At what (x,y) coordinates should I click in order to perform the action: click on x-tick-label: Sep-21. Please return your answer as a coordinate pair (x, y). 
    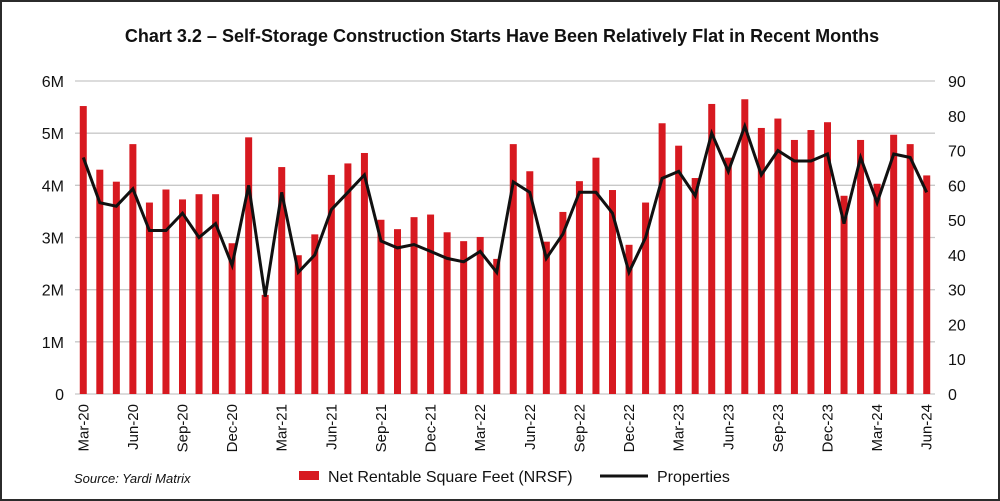
    Looking at the image, I should click on (381, 428).